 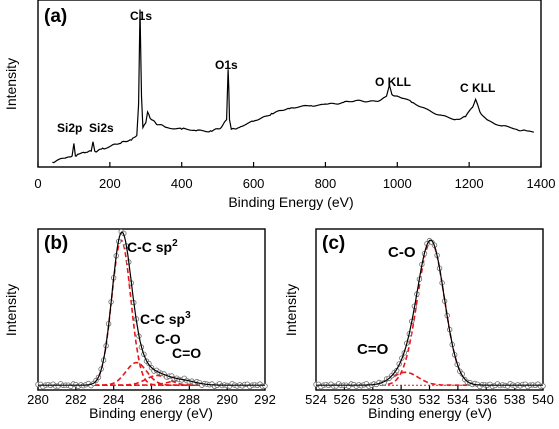 I want to click on panel-b-label: (b), so click(x=56, y=243).